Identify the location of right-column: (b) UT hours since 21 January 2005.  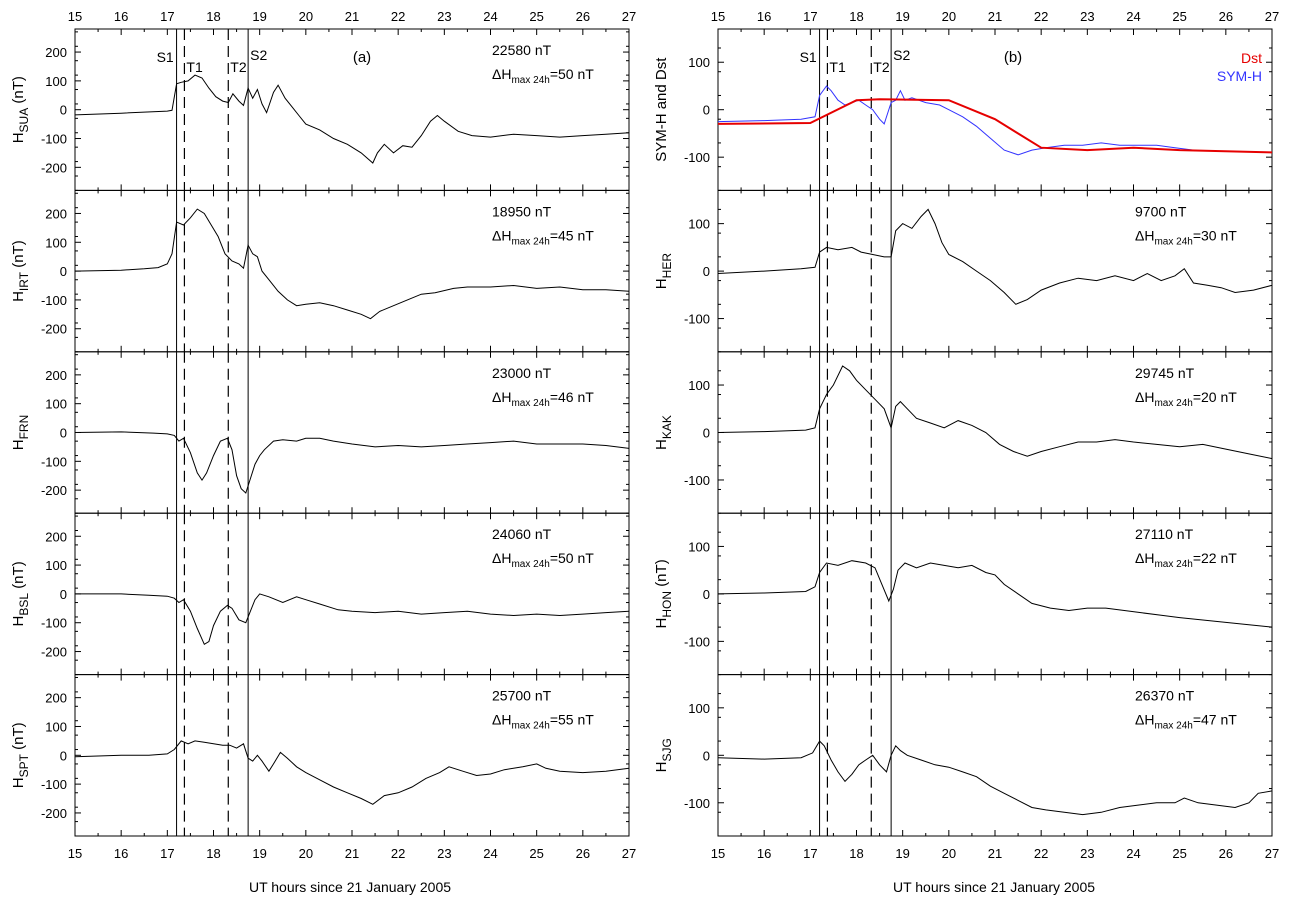
(994, 472).